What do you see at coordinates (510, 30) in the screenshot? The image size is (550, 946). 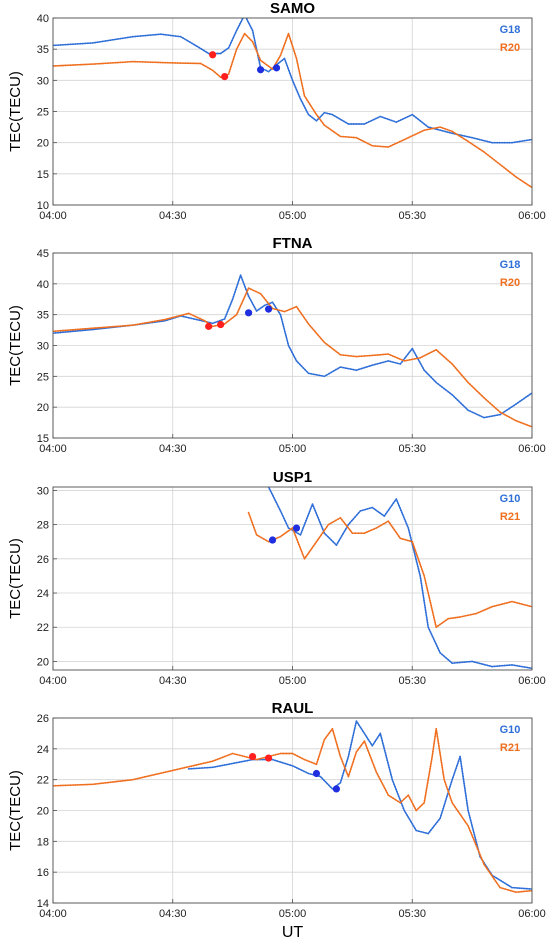 I see `legend-entry-g18: G18` at bounding box center [510, 30].